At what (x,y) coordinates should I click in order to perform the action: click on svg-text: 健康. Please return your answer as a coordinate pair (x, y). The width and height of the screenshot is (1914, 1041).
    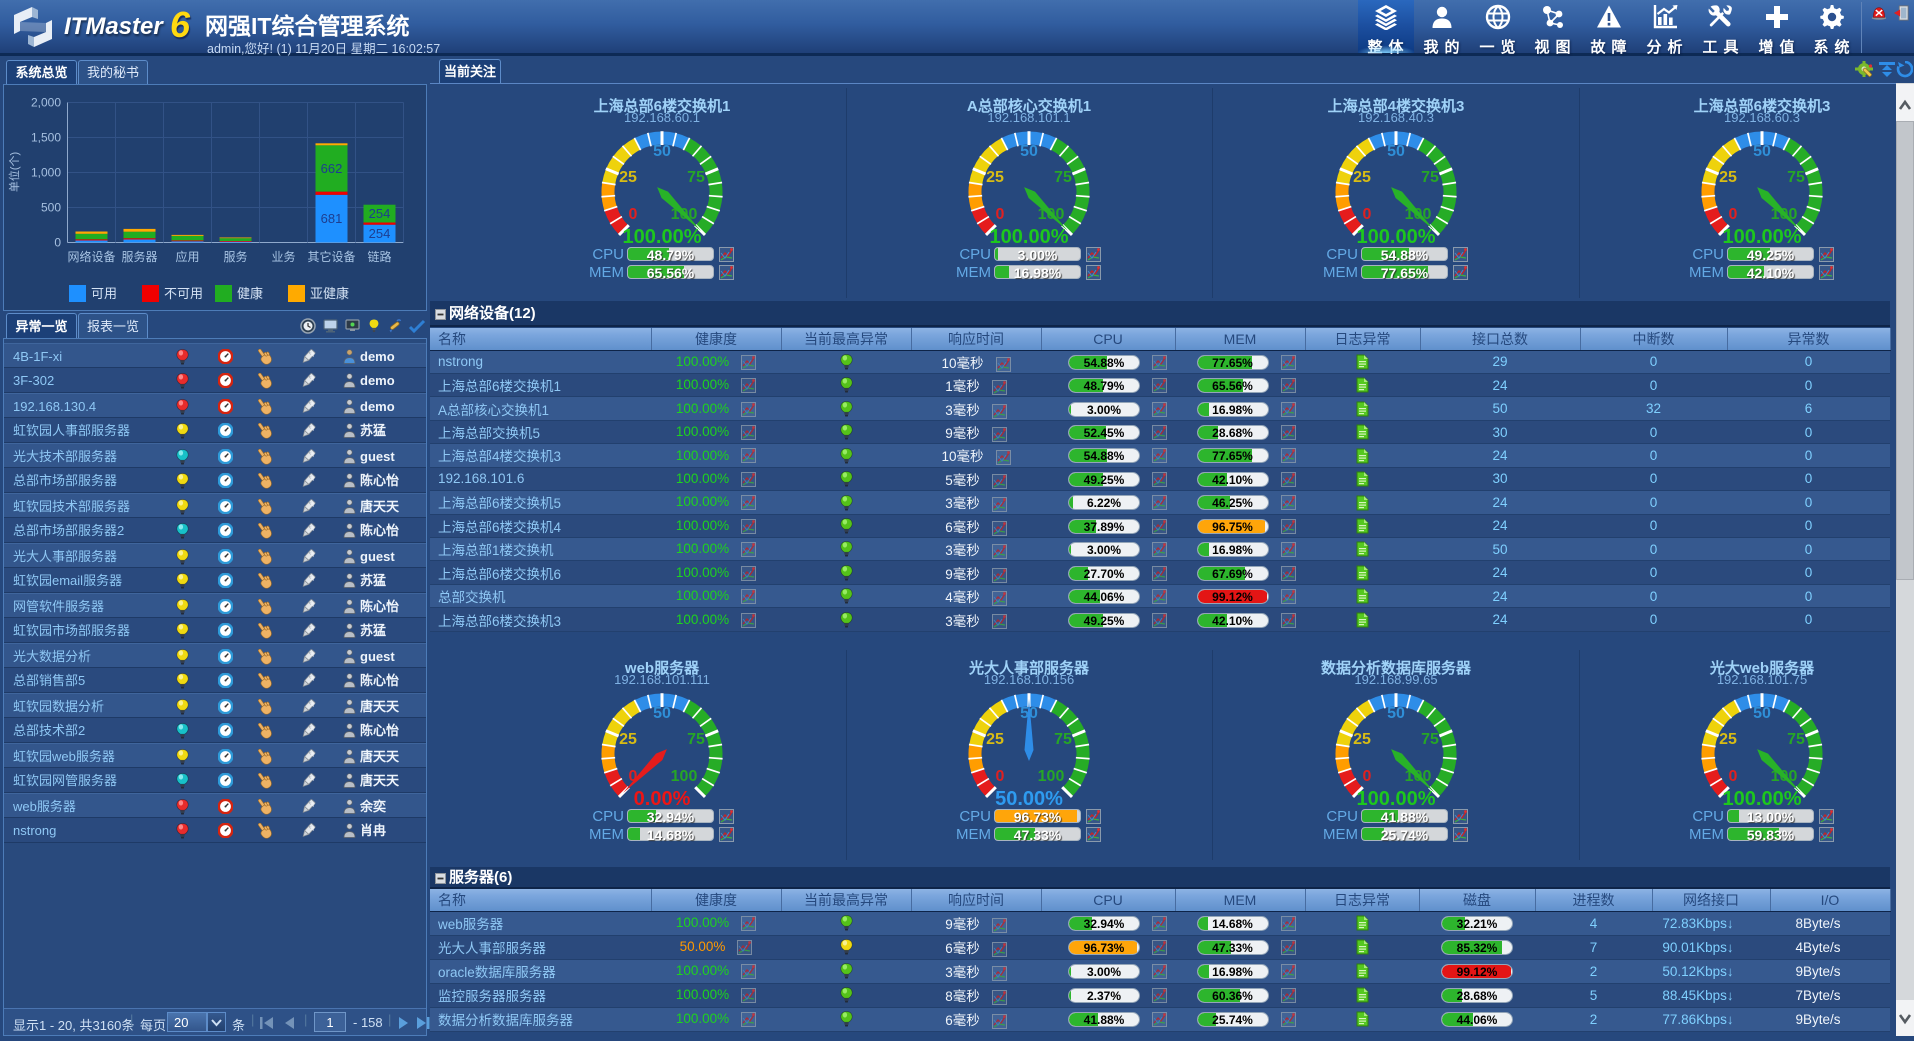
    Looking at the image, I should click on (250, 293).